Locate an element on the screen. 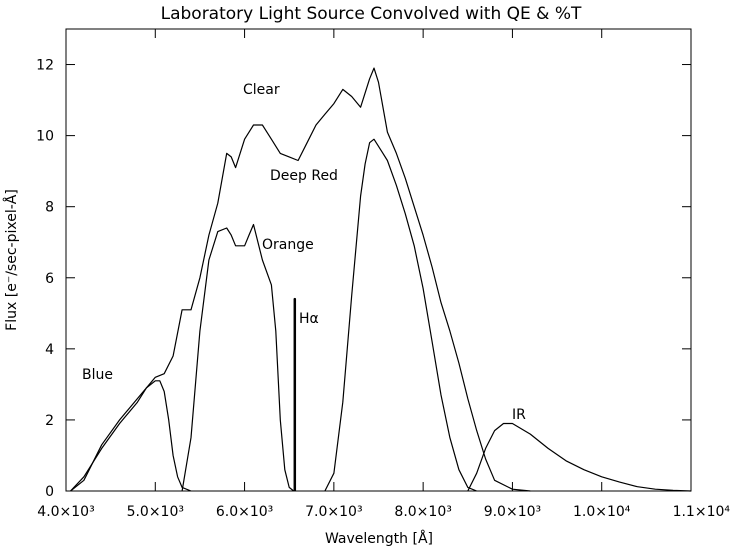  label-clear: Clear is located at coordinates (261, 90).